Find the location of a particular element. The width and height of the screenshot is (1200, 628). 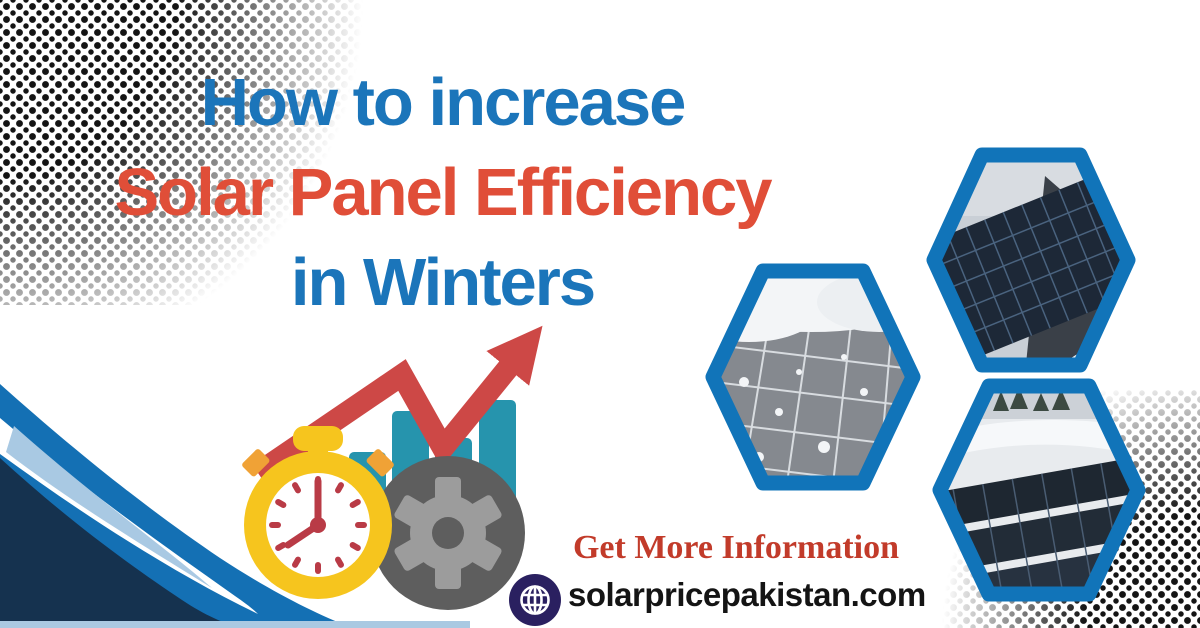

stopwatch-icon is located at coordinates (318, 512).